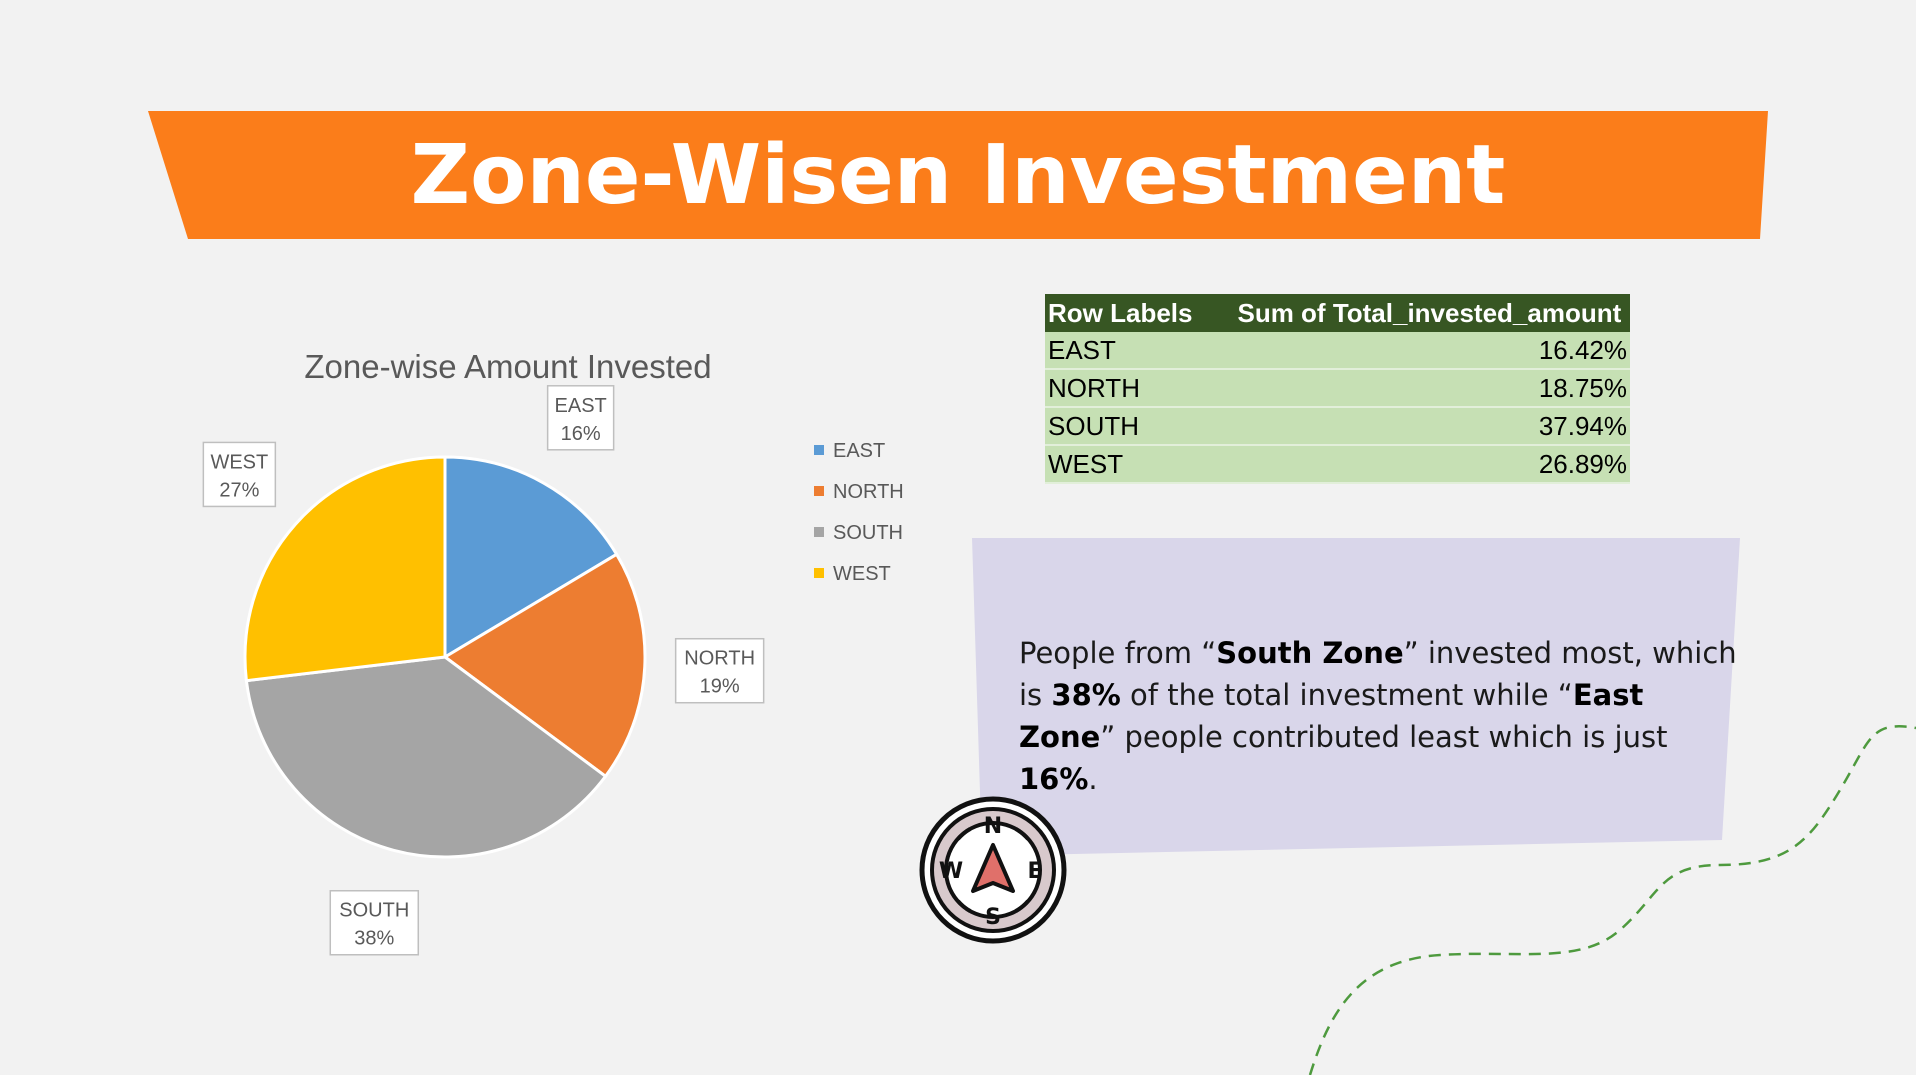 This screenshot has width=1916, height=1075. Describe the element at coordinates (819, 450) in the screenshot. I see `legend-swatch-east` at that location.